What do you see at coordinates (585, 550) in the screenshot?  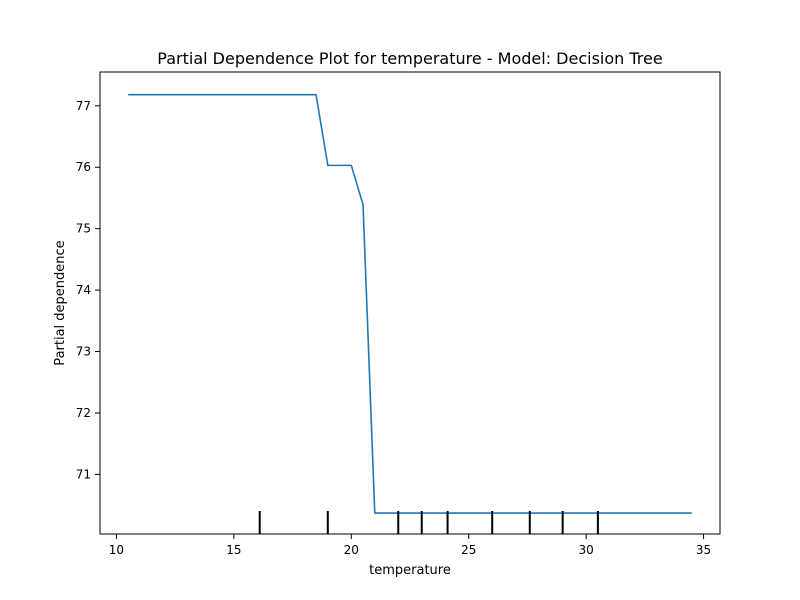 I see `x-tick-label: 30` at bounding box center [585, 550].